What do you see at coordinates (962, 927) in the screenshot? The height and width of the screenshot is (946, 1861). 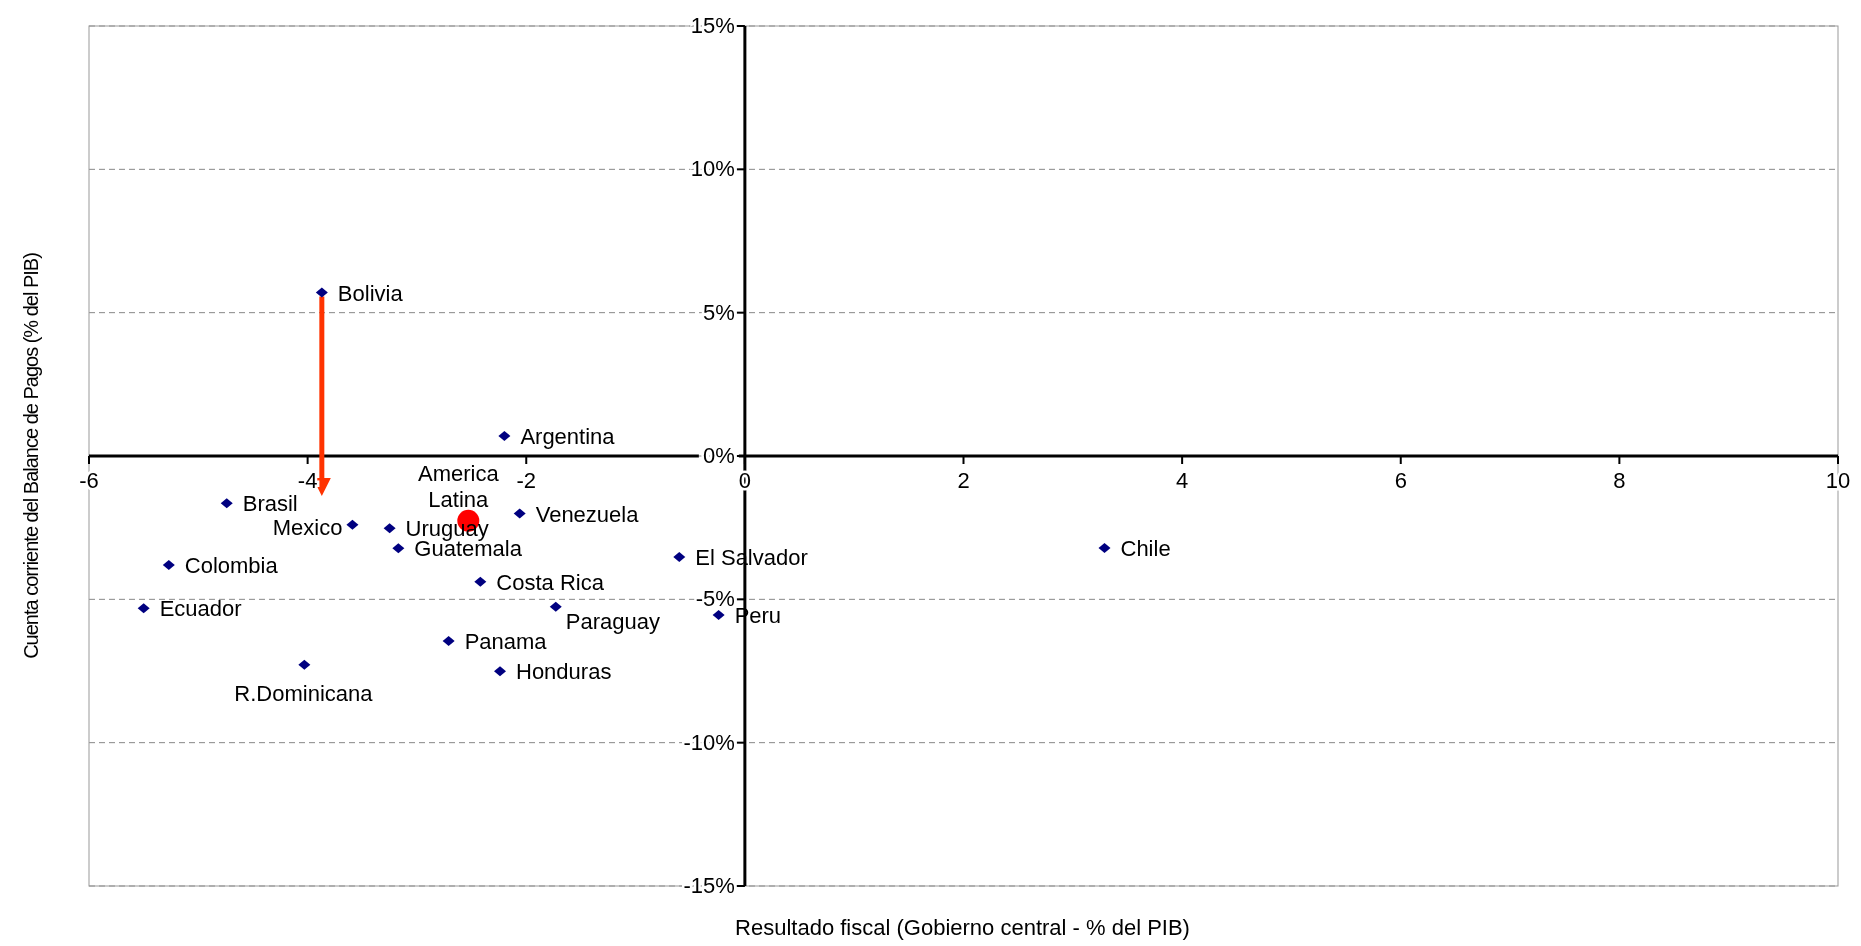 I see `x-axis-title: Resultado fiscal (Gobierno central - % del PIB)` at bounding box center [962, 927].